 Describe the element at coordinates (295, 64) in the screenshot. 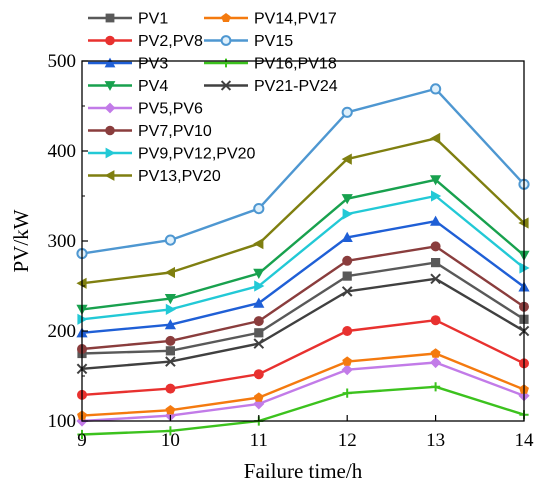

I see `legend-label: PV16,PV18` at that location.